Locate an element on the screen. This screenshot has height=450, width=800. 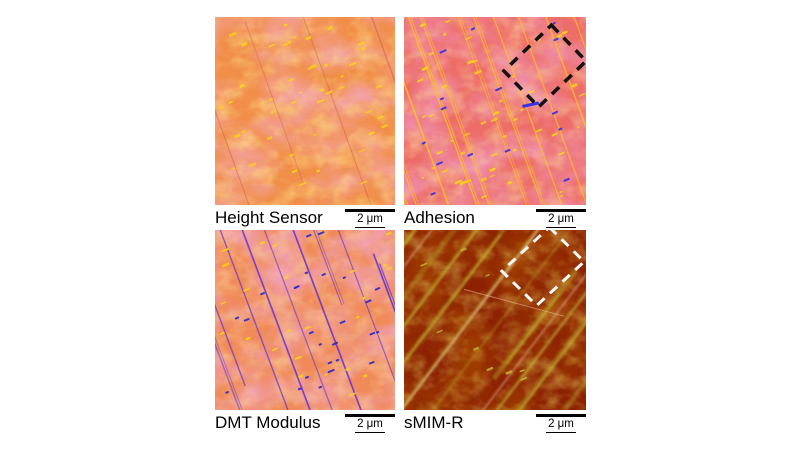
caption-height-sensor: Height Sensor 2 μm is located at coordinates (305, 219).